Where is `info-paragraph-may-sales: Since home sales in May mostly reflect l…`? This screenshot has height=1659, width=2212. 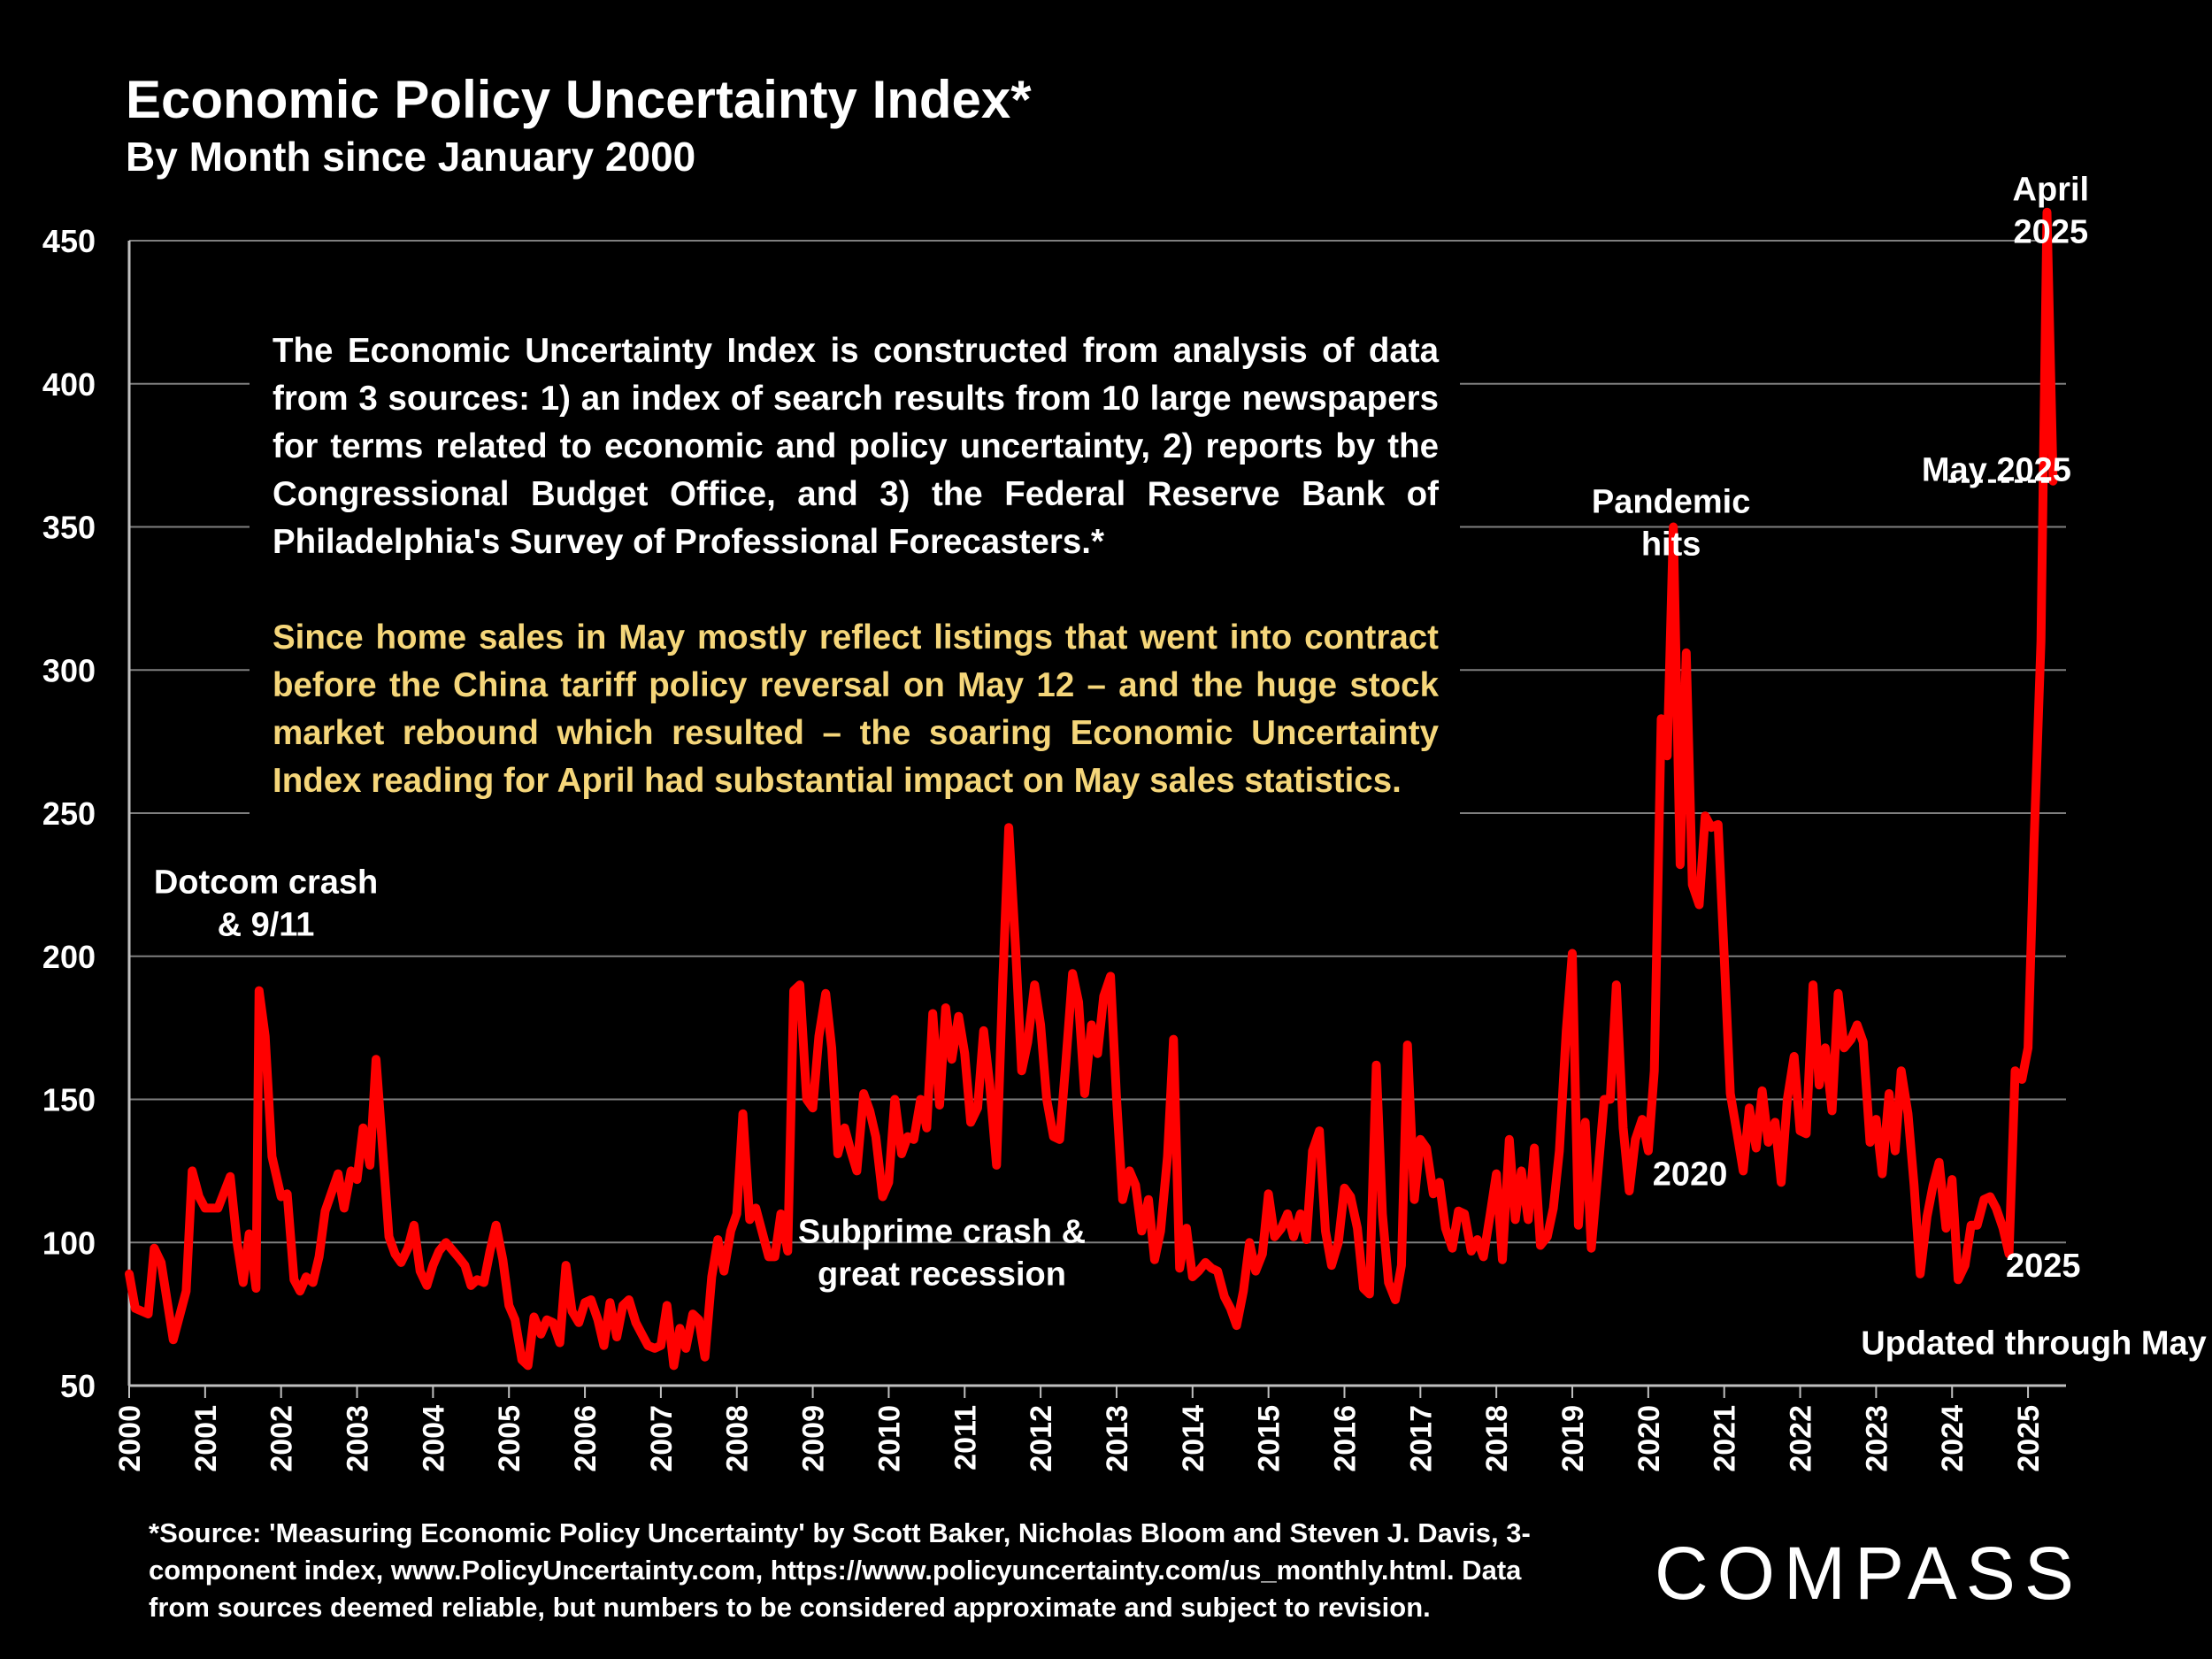 info-paragraph-may-sales: Since home sales in May mostly reflect l… is located at coordinates (856, 709).